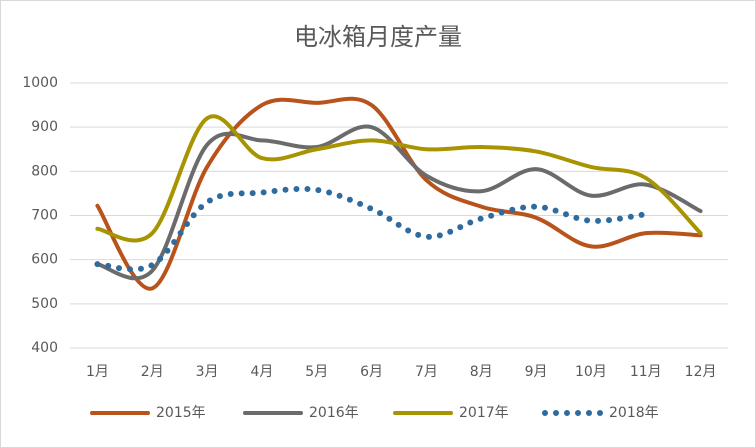 The width and height of the screenshot is (756, 448). What do you see at coordinates (40, 83) in the screenshot?
I see `y-tick-label: 1000` at bounding box center [40, 83].